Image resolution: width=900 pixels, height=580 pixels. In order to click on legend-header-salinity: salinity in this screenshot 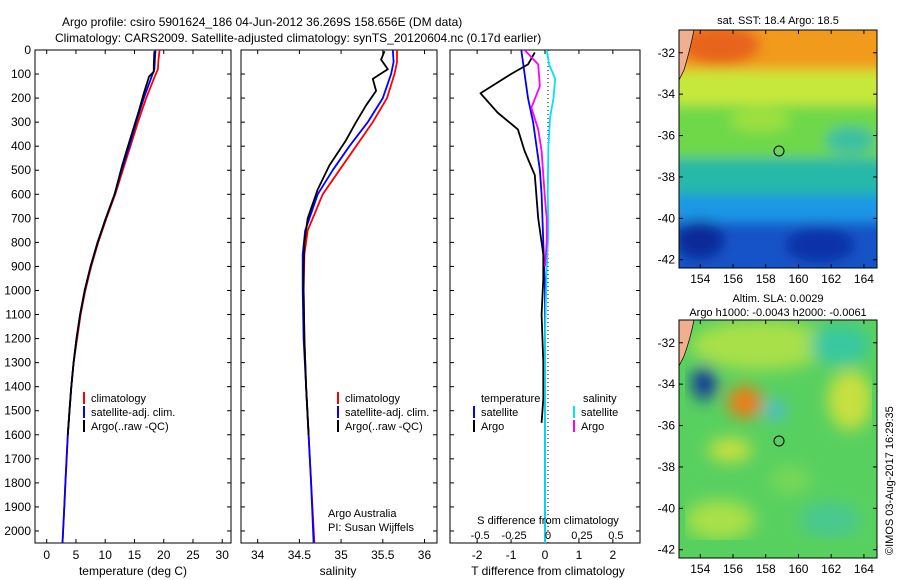, I will do `click(600, 399)`.